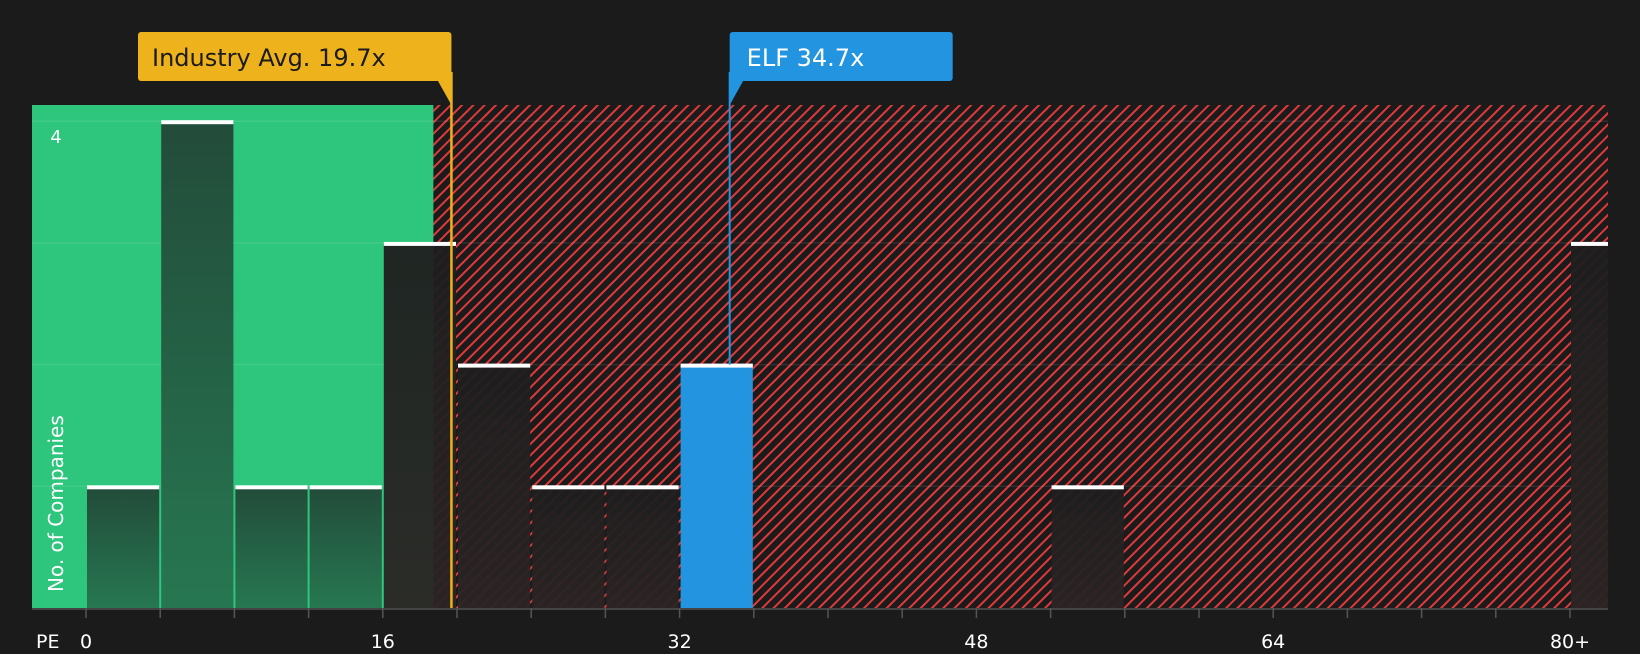 The height and width of the screenshot is (654, 1640). I want to click on x-tick-label: 16, so click(383, 640).